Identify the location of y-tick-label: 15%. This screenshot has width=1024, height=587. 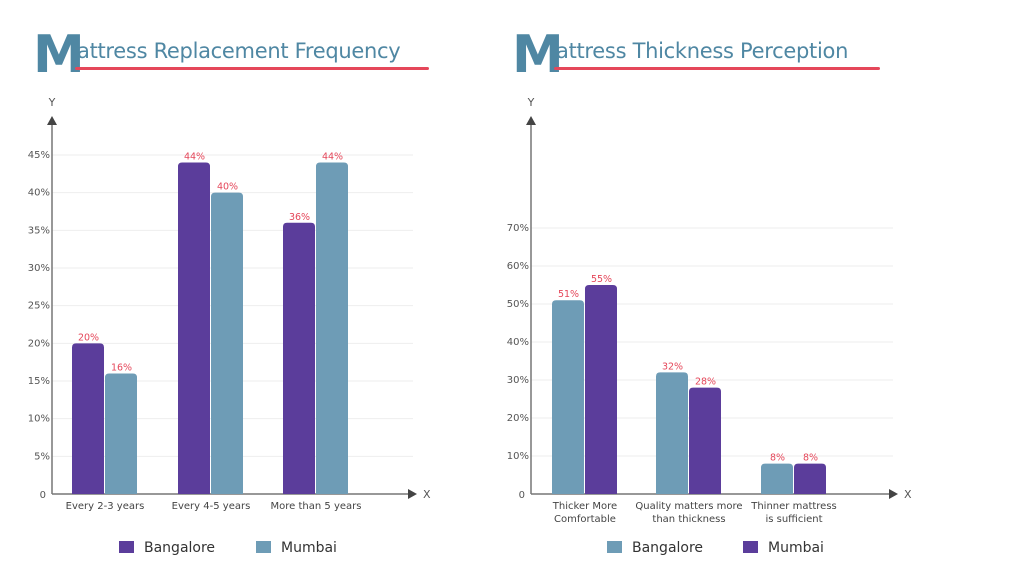
(39, 381).